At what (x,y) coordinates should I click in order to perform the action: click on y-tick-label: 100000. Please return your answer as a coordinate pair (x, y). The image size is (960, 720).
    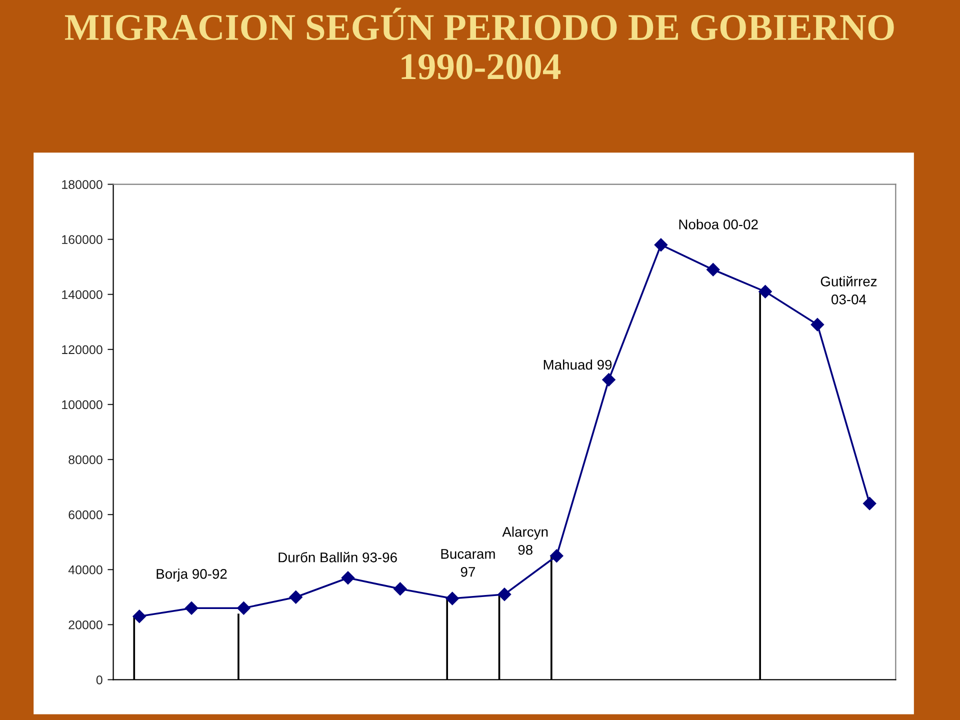
    Looking at the image, I should click on (82, 405).